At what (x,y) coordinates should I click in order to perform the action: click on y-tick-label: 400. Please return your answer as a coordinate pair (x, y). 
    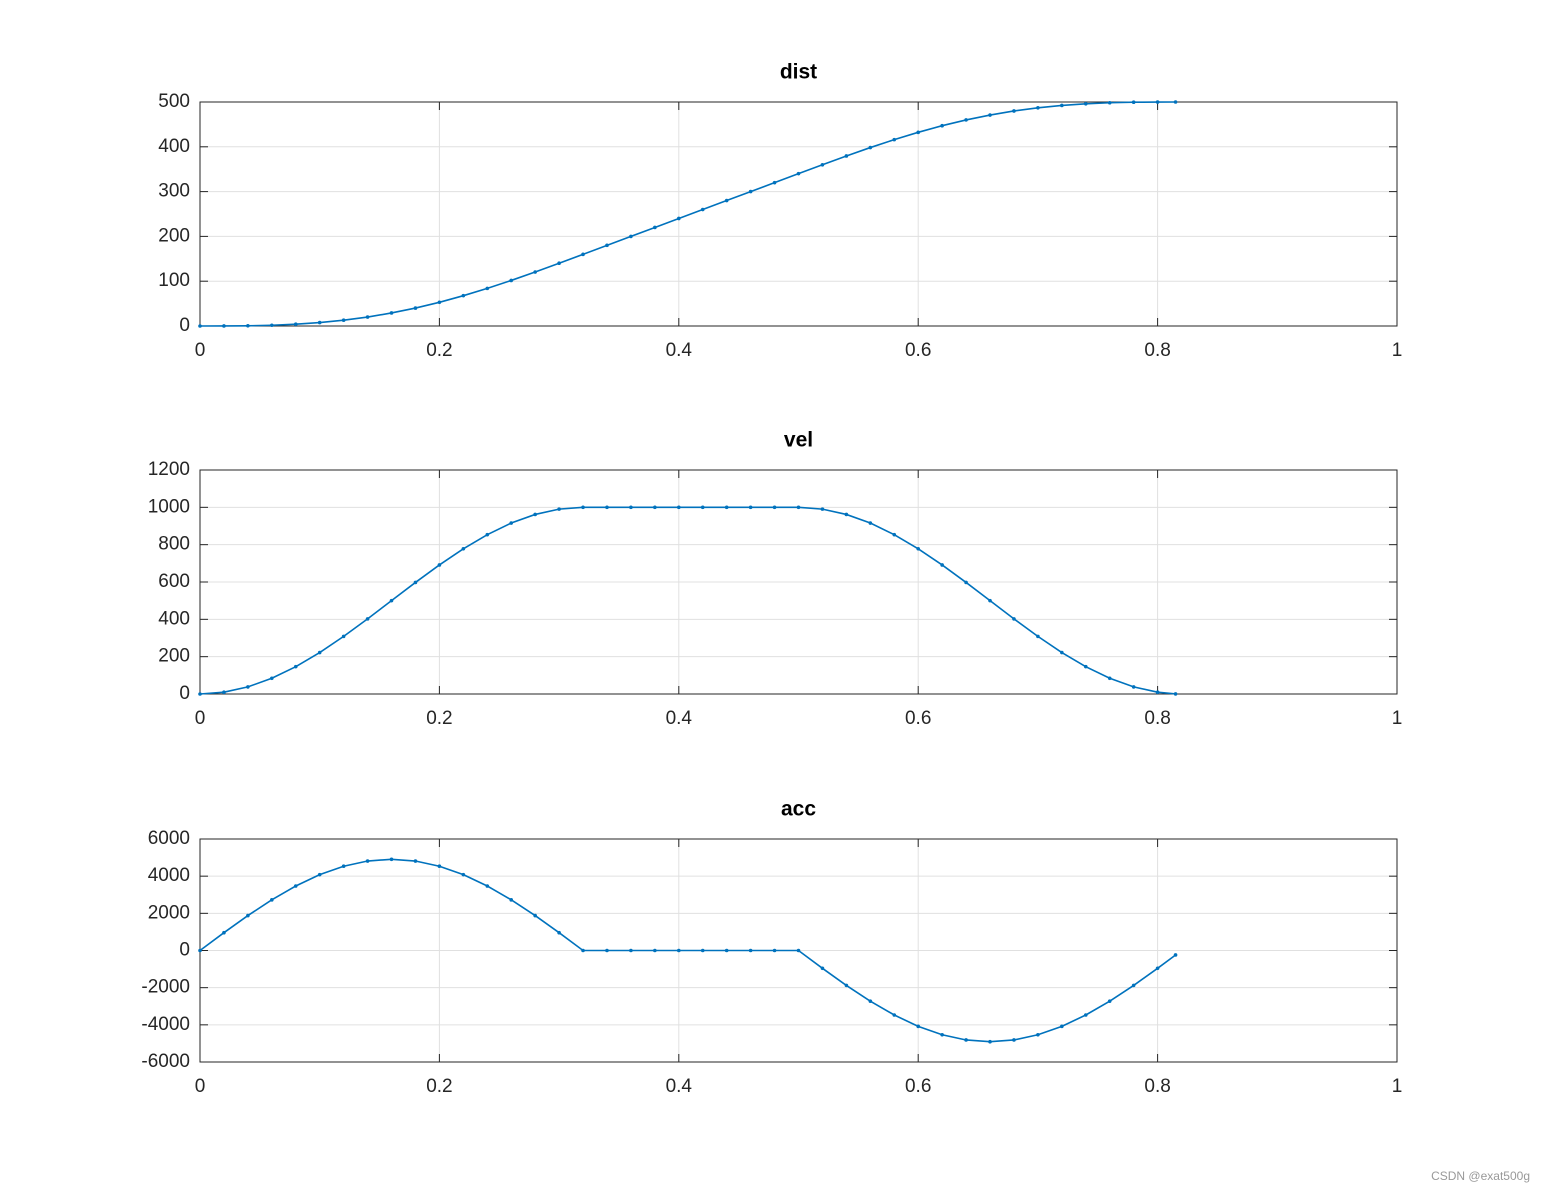
    Looking at the image, I should click on (174, 618).